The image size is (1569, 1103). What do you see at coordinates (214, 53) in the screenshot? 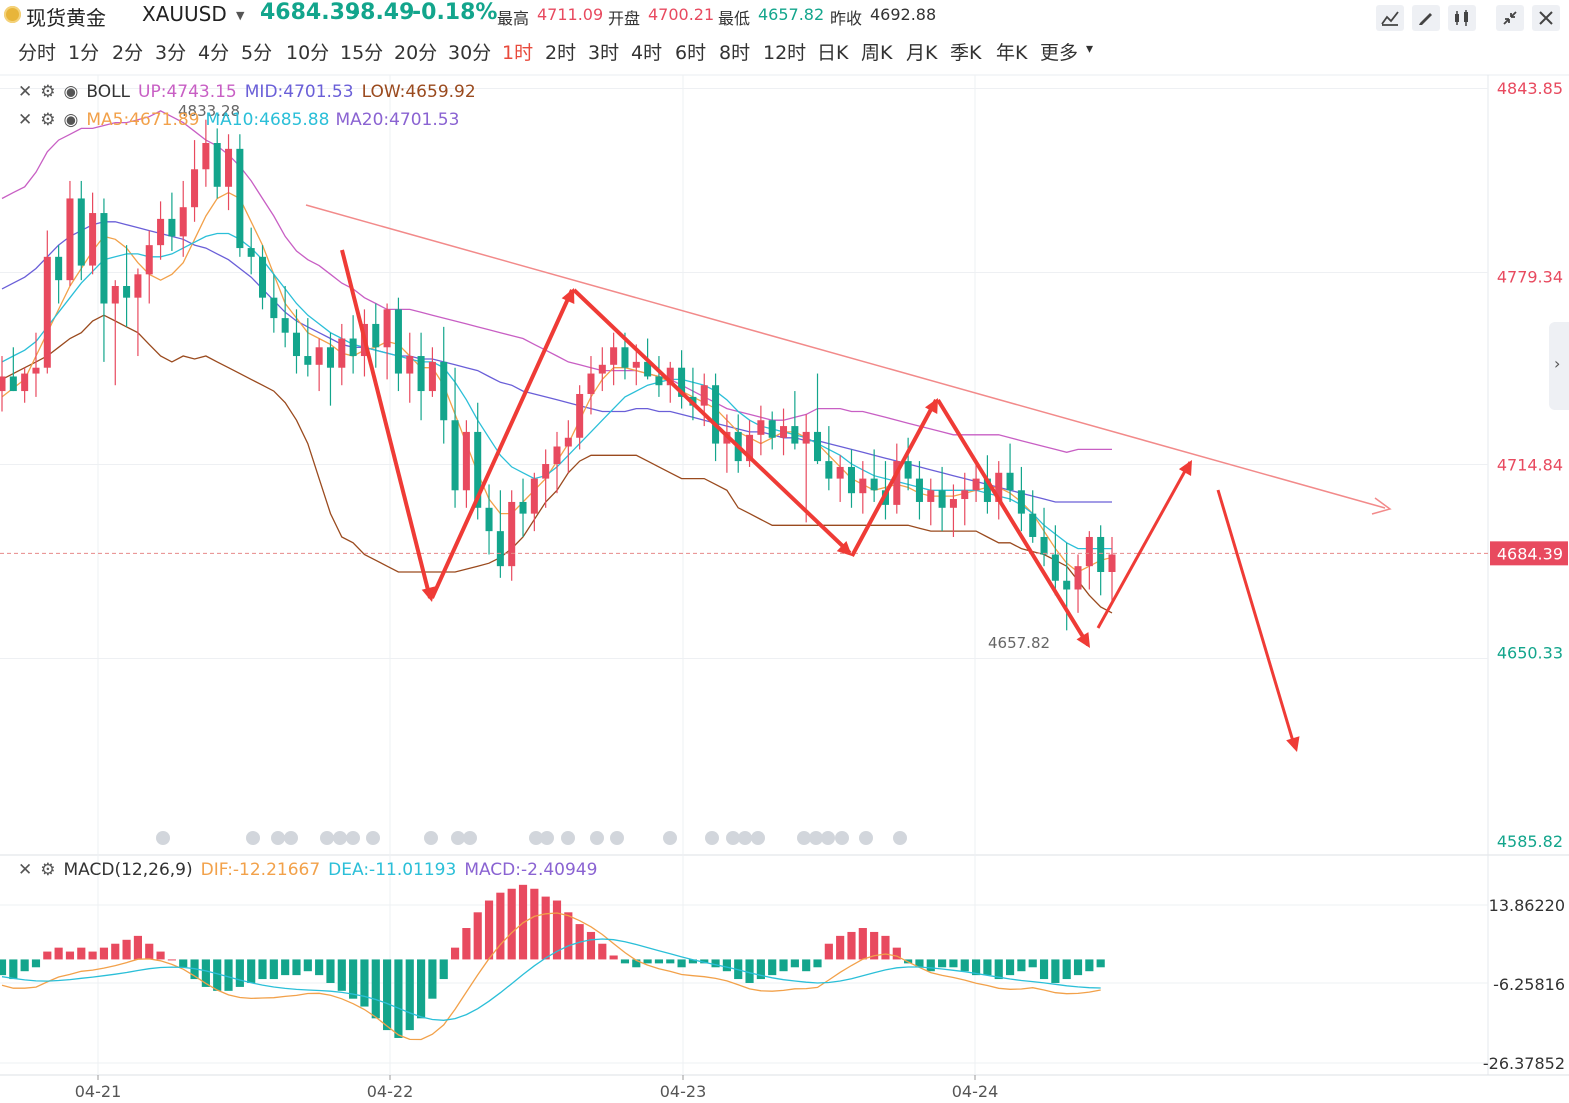
I see `period-tab: 4分` at bounding box center [214, 53].